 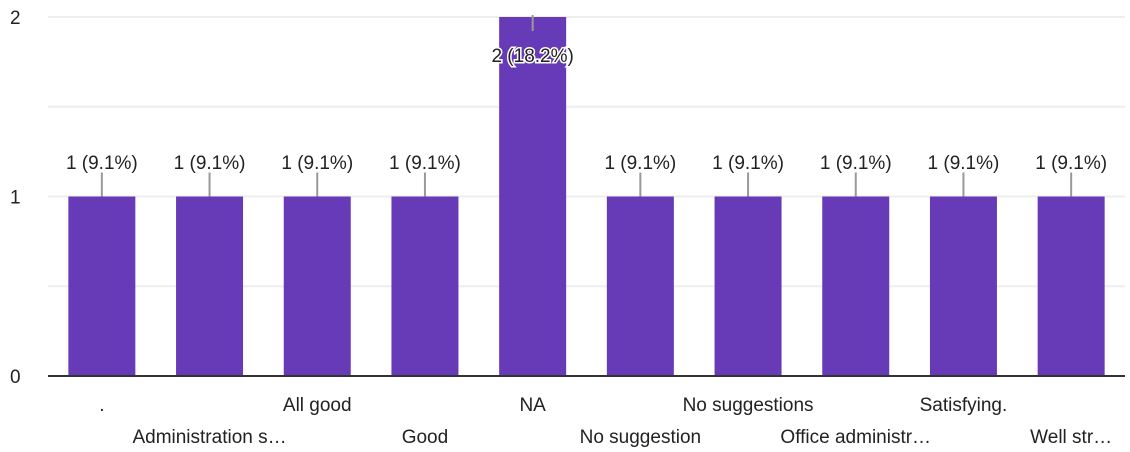 I want to click on y-tick-label: 2, so click(x=15, y=18).